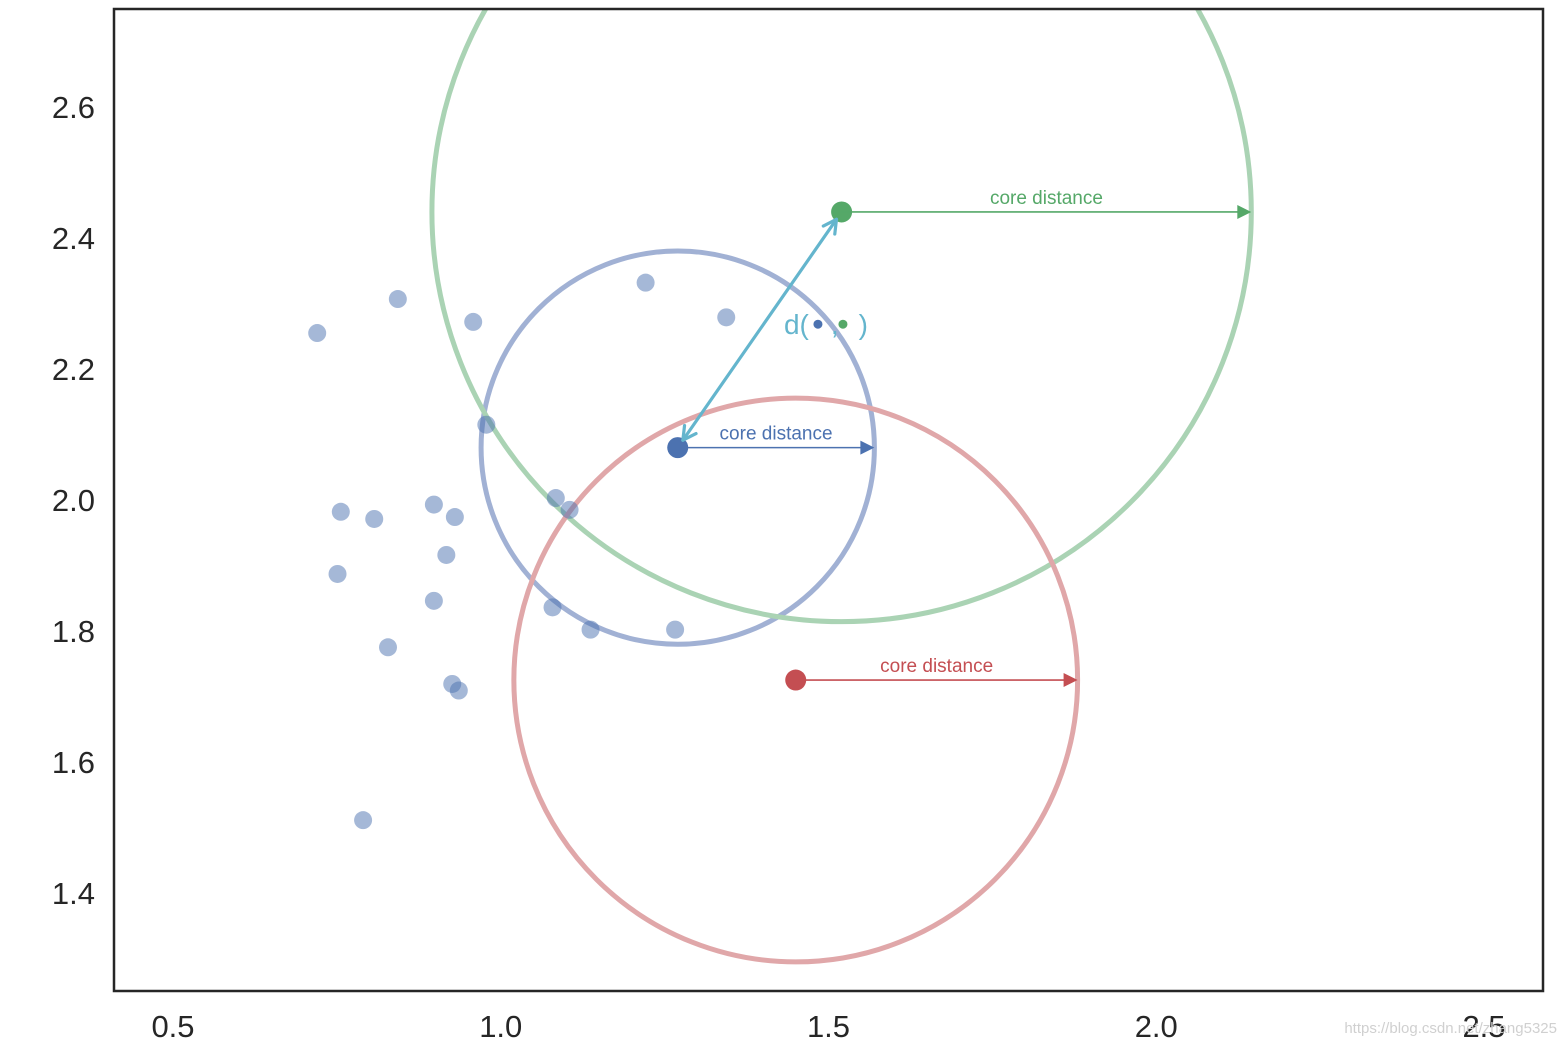 The height and width of the screenshot is (1051, 1566). Describe the element at coordinates (936, 666) in the screenshot. I see `core-distance-label-red: core distance` at that location.